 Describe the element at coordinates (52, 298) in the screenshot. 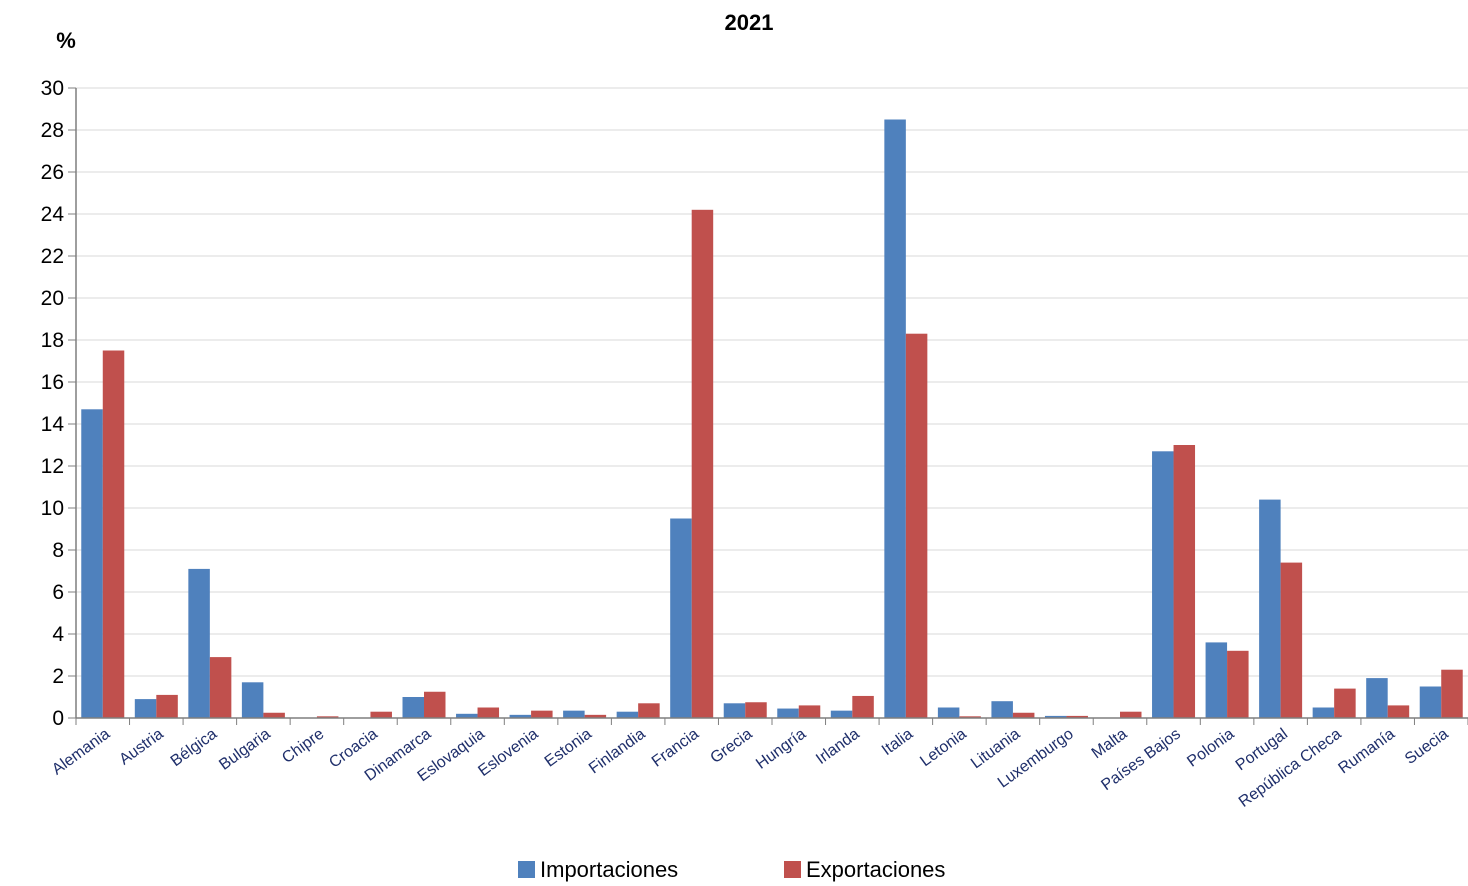

I see `y-tick-label: 20` at that location.